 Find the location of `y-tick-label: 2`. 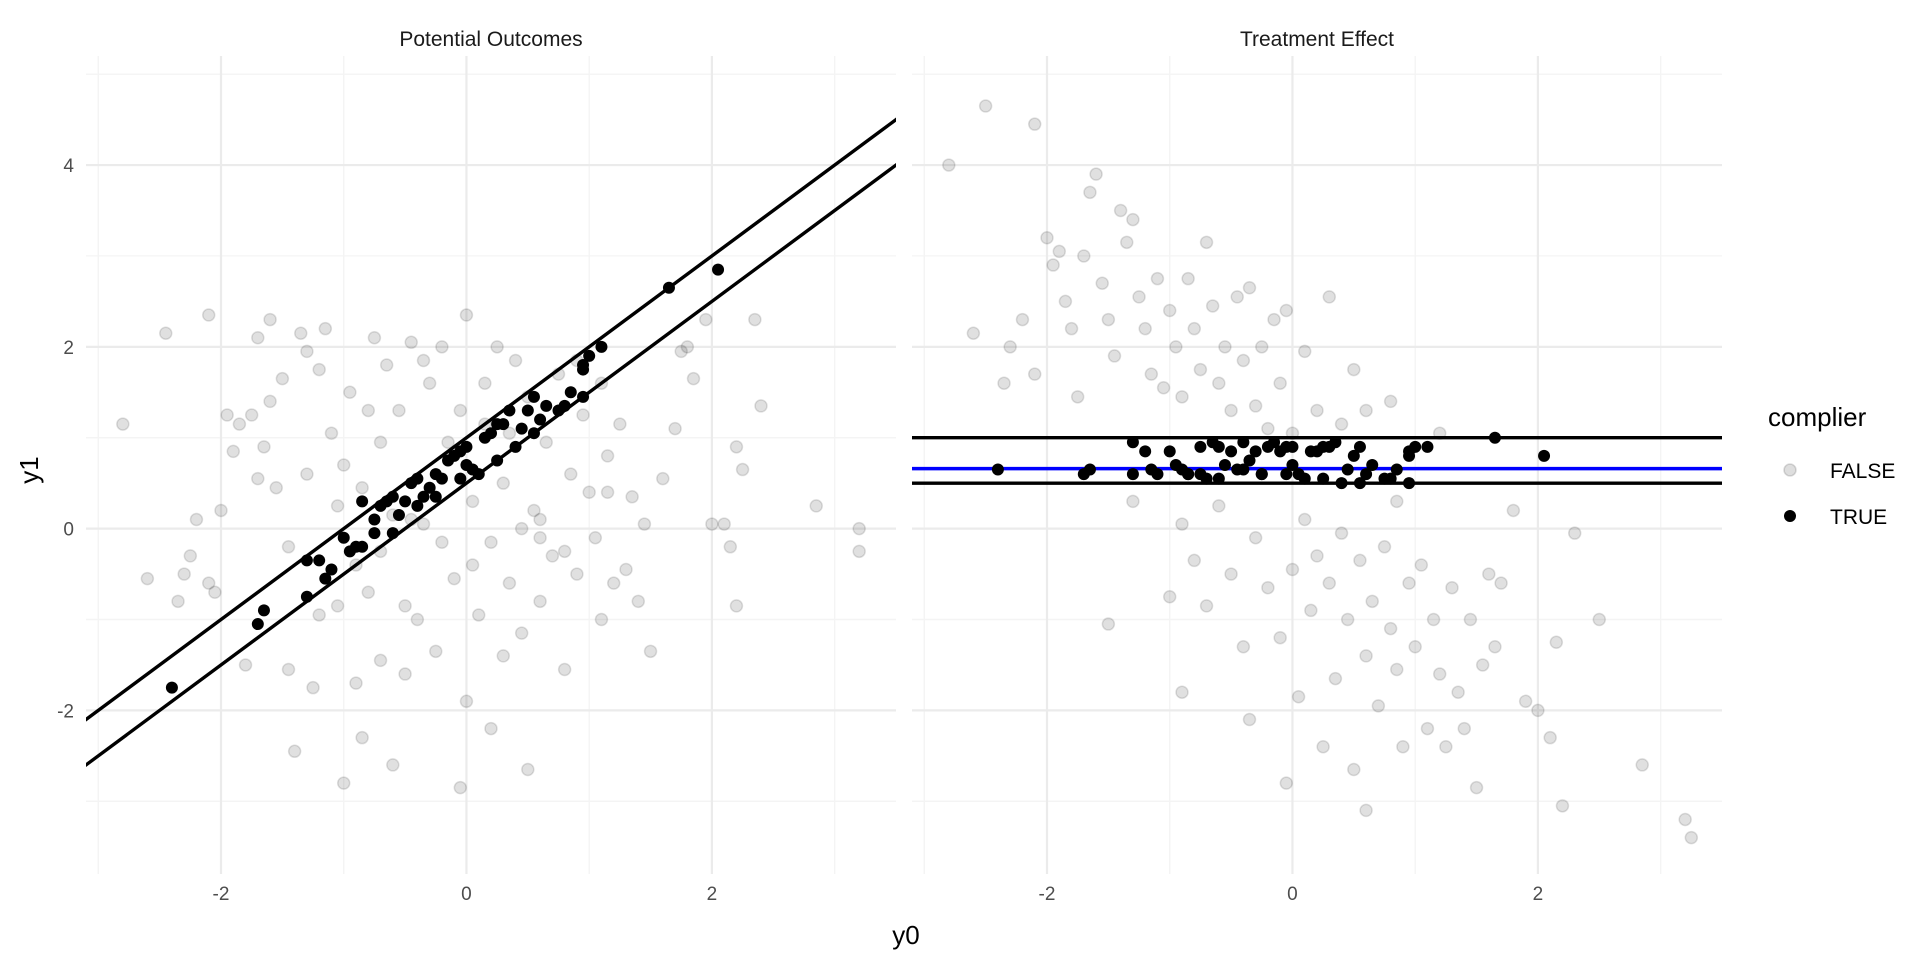

y-tick-label: 2 is located at coordinates (68, 348).